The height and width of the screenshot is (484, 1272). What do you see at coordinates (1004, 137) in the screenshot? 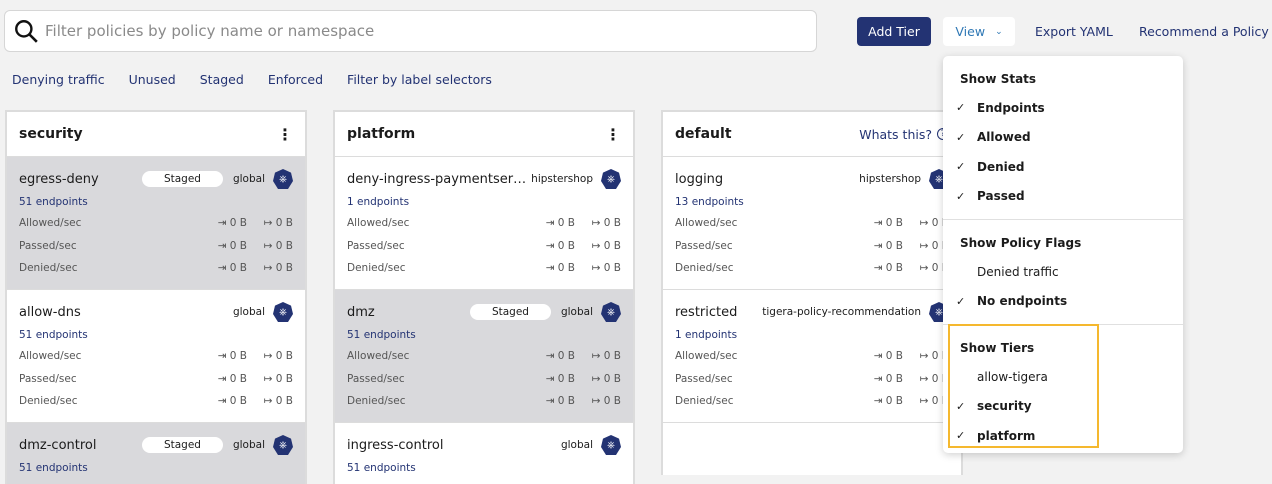
I see `menu-item-label: Allowed` at bounding box center [1004, 137].